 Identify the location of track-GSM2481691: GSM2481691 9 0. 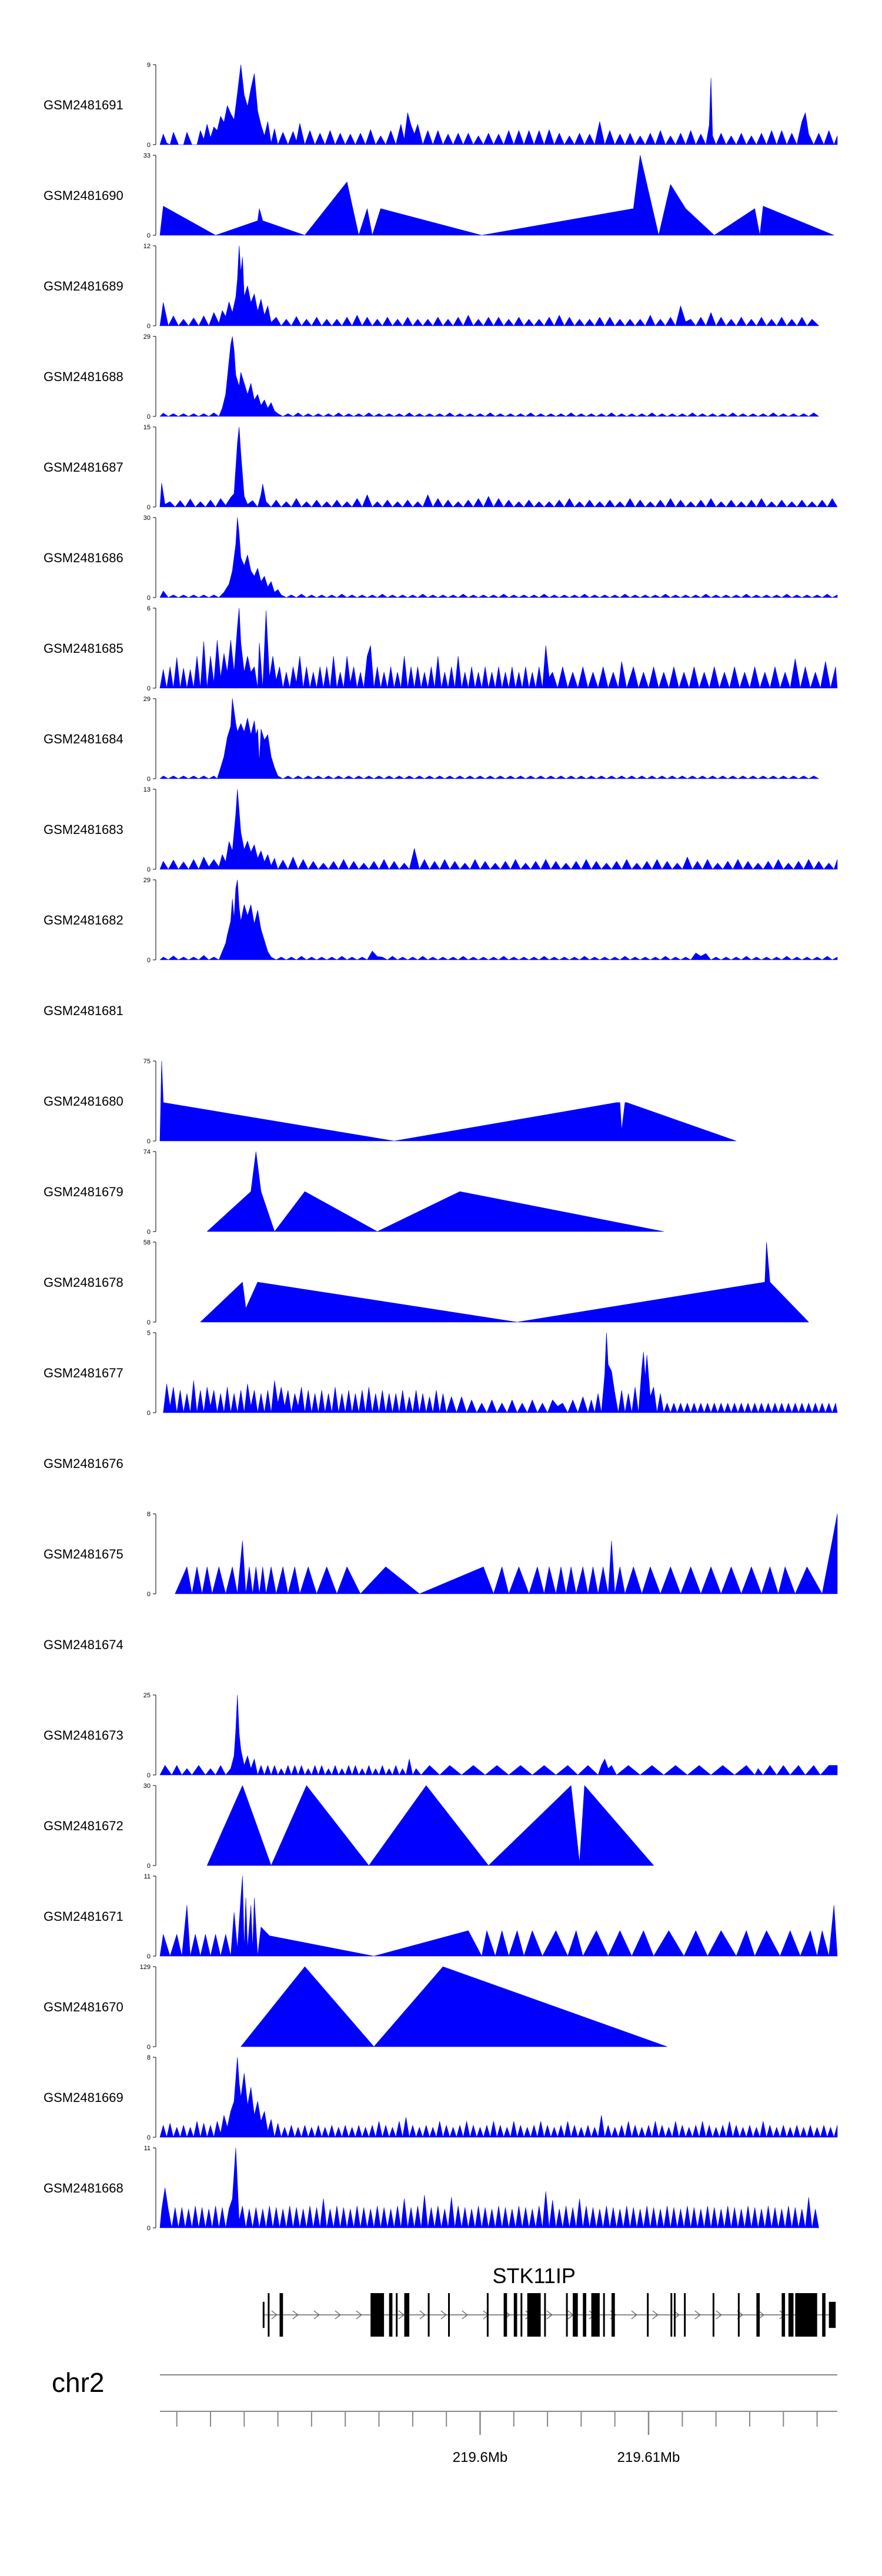
(441, 105).